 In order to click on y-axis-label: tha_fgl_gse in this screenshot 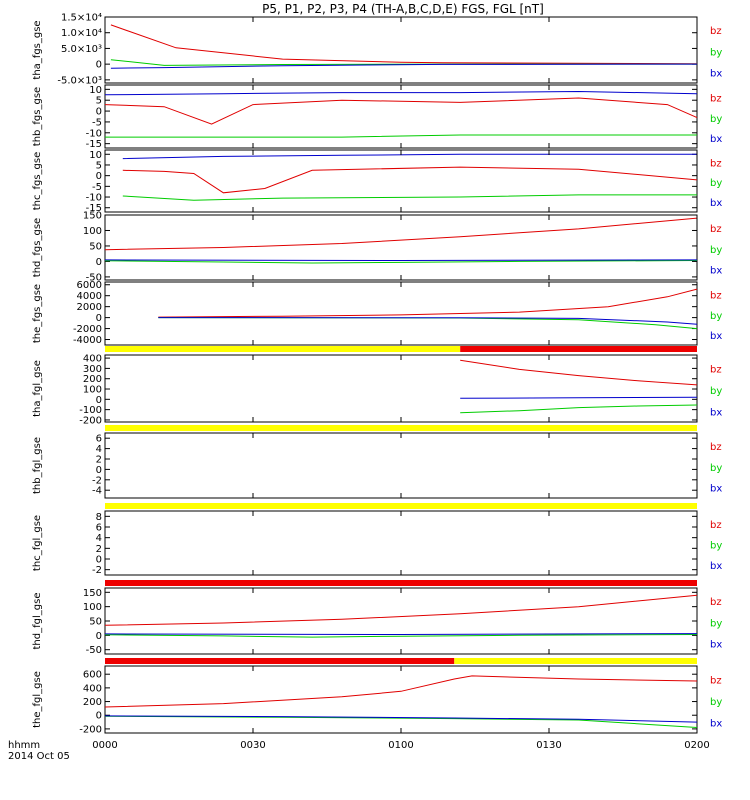, I will do `click(37, 388)`.